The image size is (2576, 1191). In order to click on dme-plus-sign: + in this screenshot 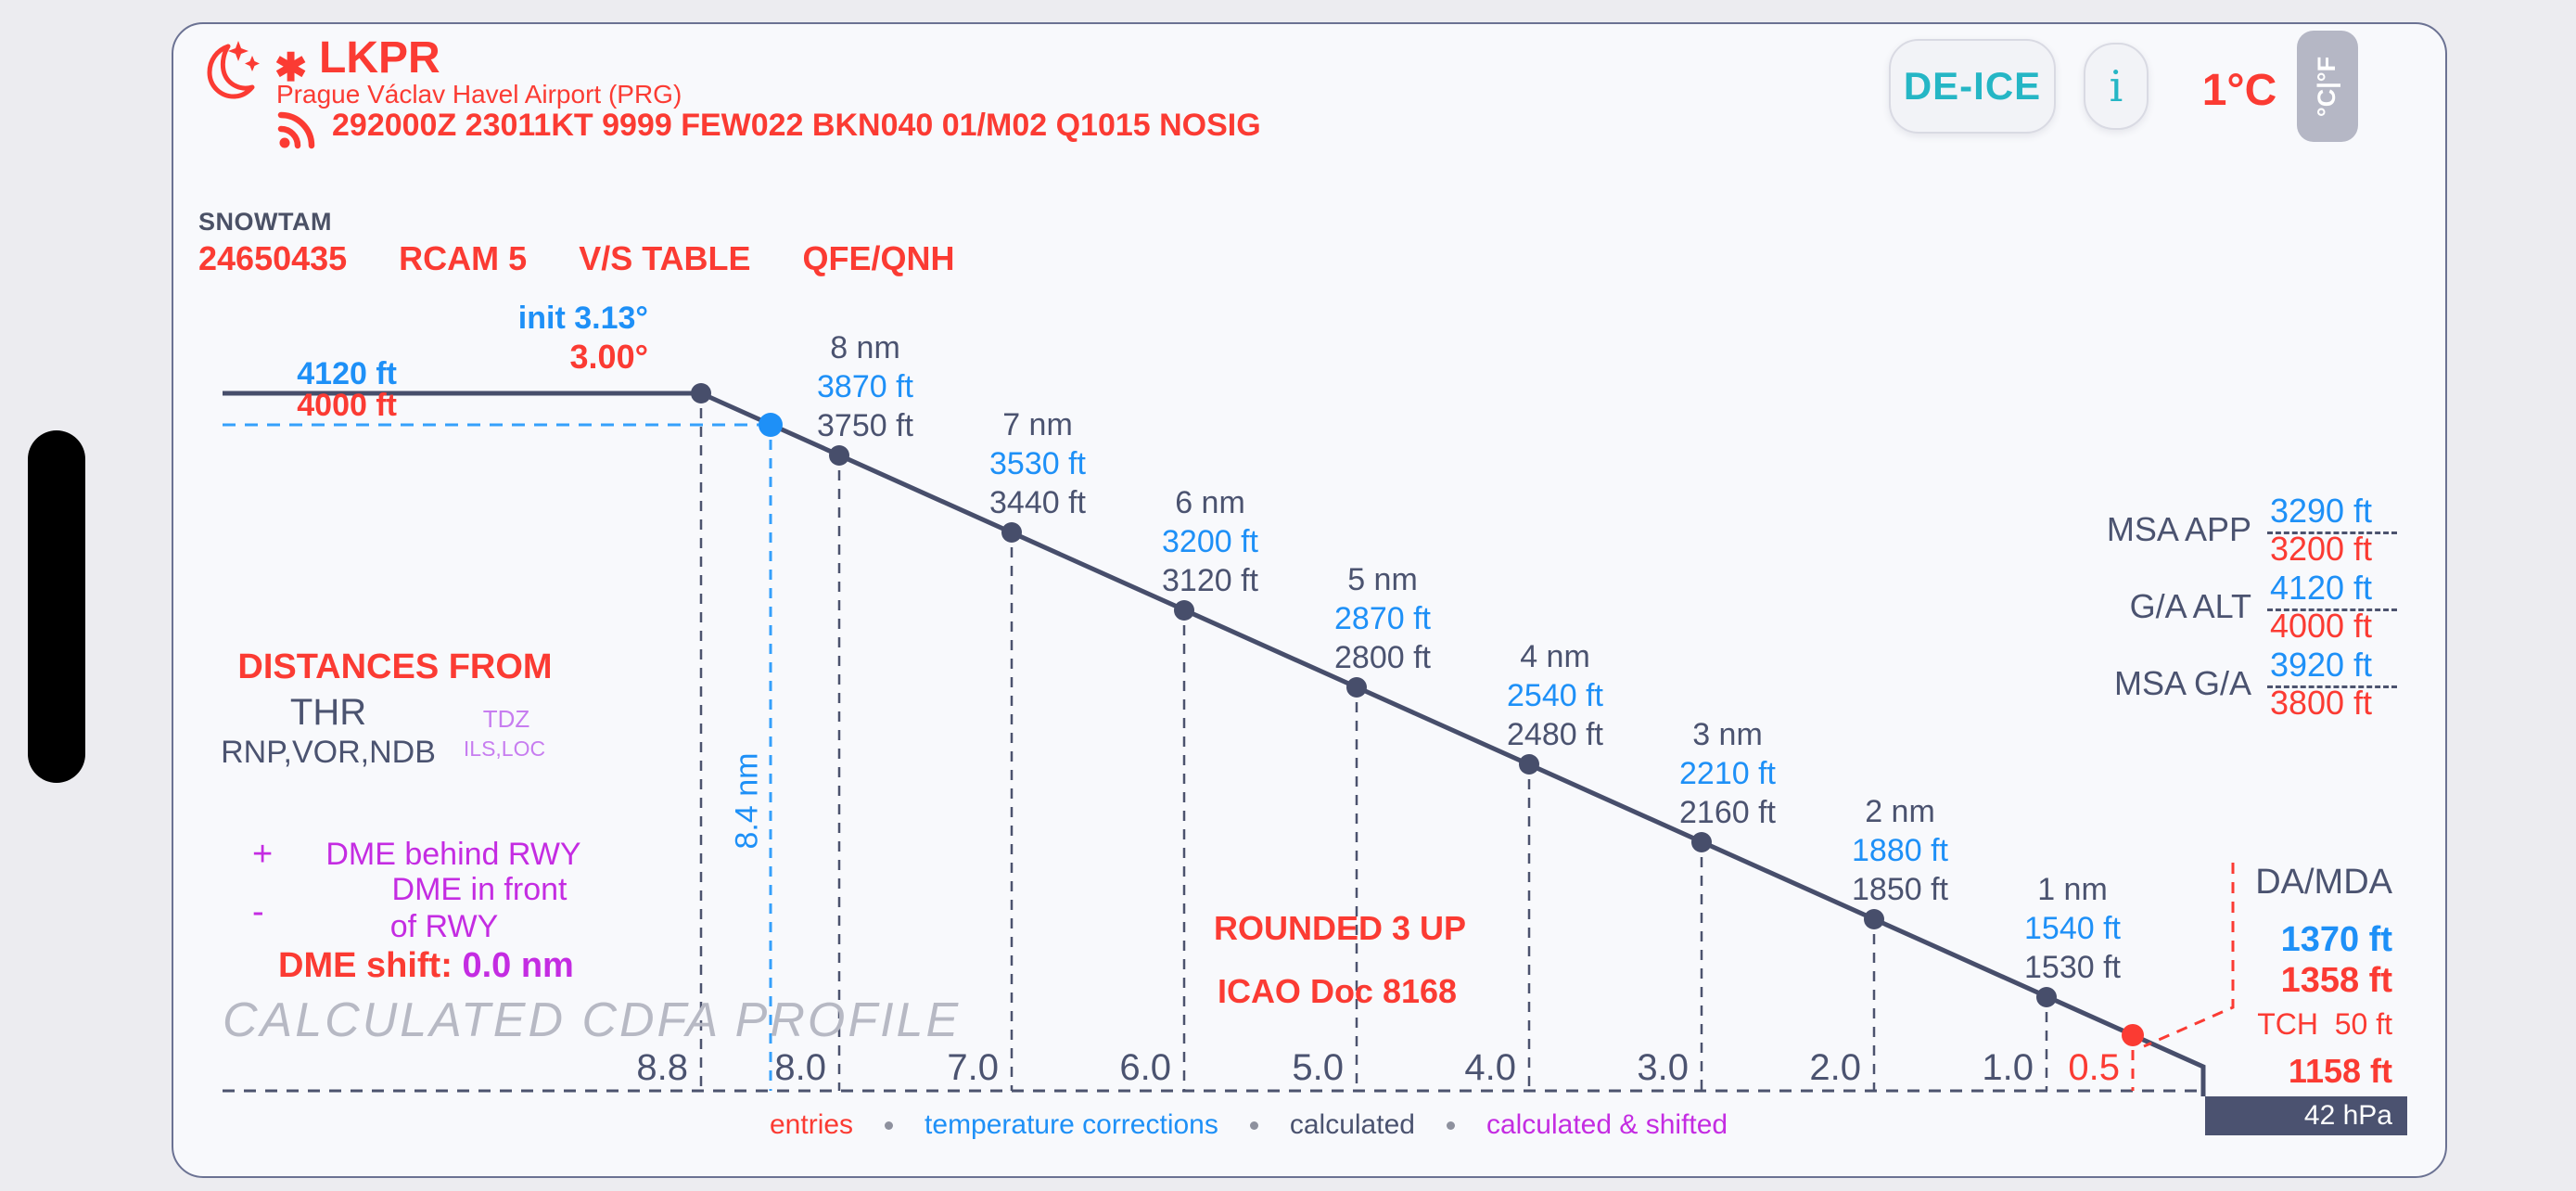, I will do `click(263, 855)`.